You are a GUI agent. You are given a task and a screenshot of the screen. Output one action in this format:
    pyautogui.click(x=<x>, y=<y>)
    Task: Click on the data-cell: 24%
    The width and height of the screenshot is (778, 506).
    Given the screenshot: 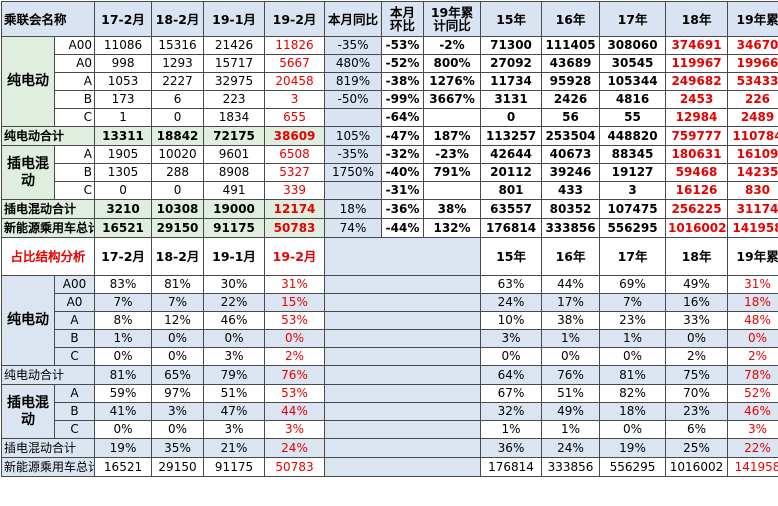 What is the action you would take?
    pyautogui.click(x=295, y=448)
    